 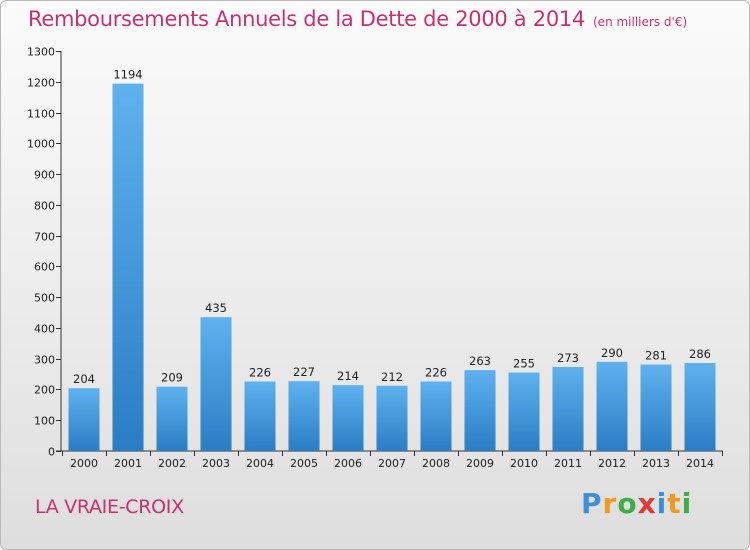 I want to click on y-tick-label: 900, so click(x=44, y=175).